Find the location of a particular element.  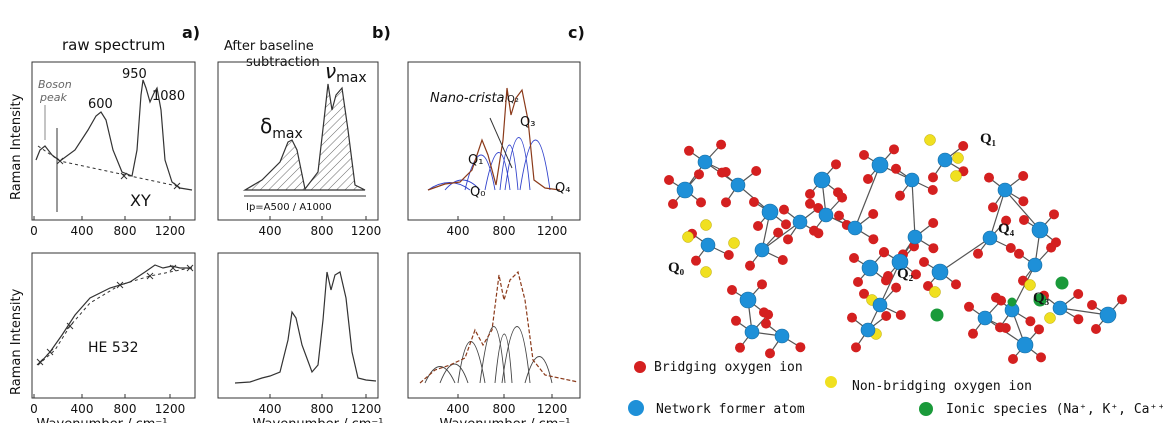

fit-components is located at coordinates (489, 164).